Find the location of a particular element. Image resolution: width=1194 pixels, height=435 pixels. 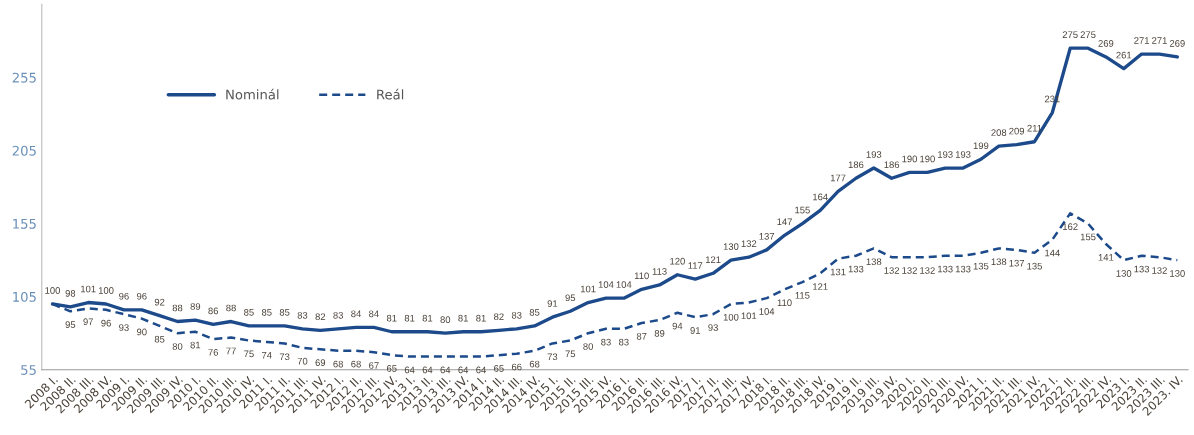

data-label: 70 is located at coordinates (302, 361).